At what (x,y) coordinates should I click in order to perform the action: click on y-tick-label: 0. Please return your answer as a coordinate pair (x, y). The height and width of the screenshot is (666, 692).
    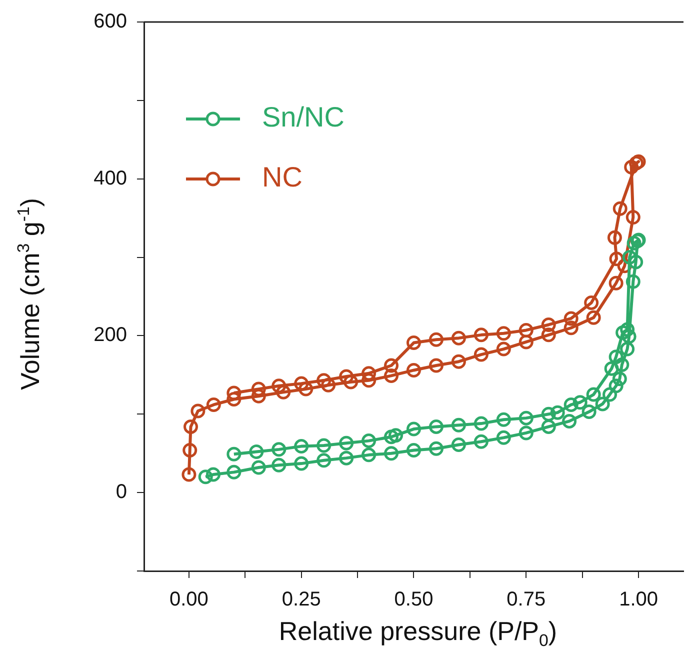
    Looking at the image, I should click on (121, 492).